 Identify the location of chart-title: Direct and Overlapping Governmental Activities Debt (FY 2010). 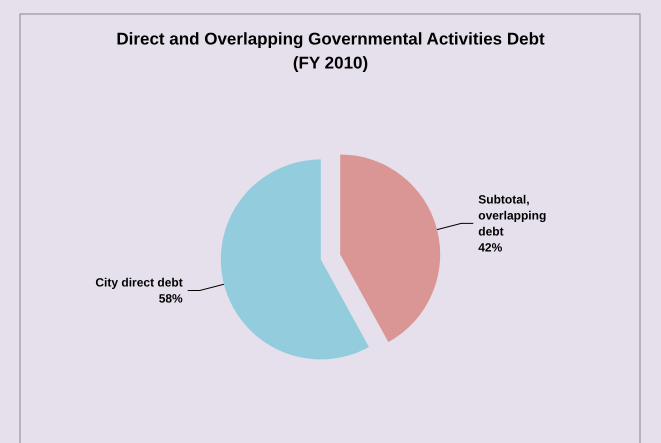
(330, 51).